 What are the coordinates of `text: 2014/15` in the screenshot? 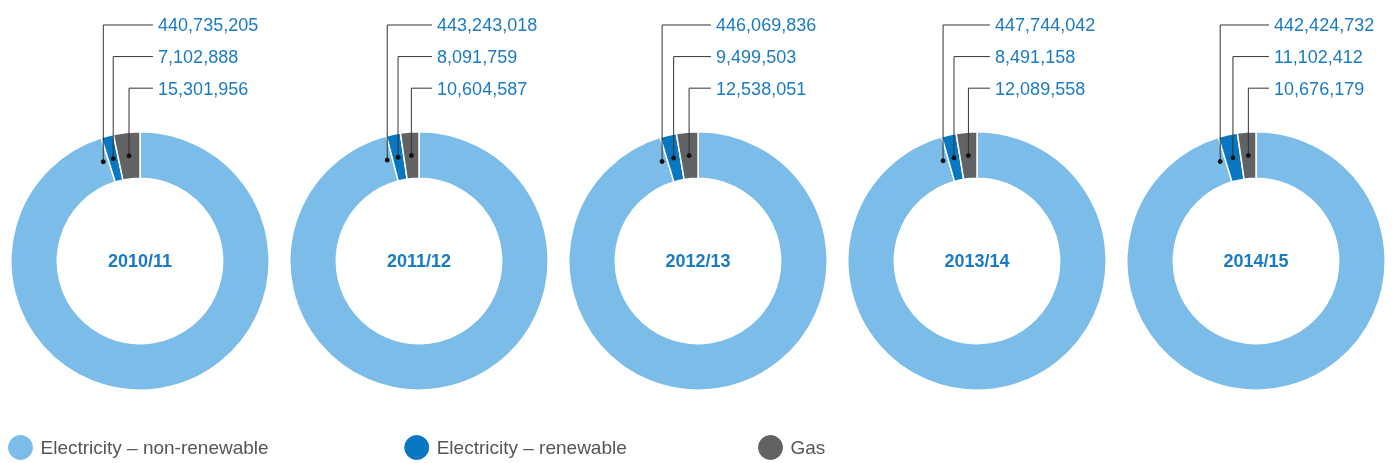 It's located at (1256, 260).